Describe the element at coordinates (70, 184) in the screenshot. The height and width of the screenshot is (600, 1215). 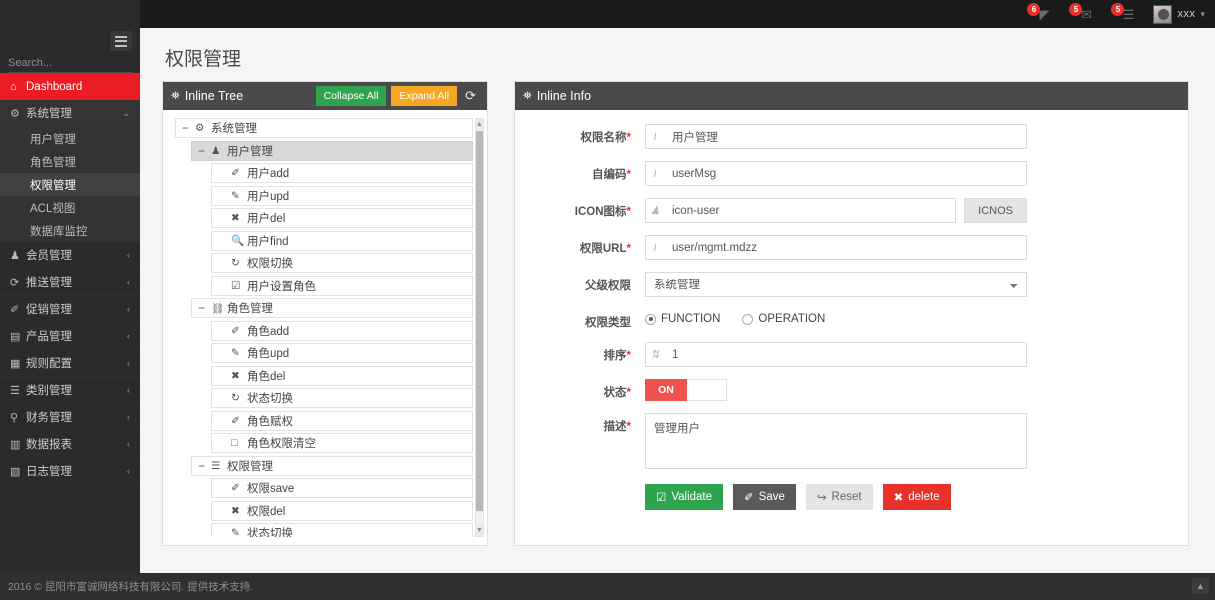
I see `sidebar-subitem-permission-mgmt: 权限管理` at that location.